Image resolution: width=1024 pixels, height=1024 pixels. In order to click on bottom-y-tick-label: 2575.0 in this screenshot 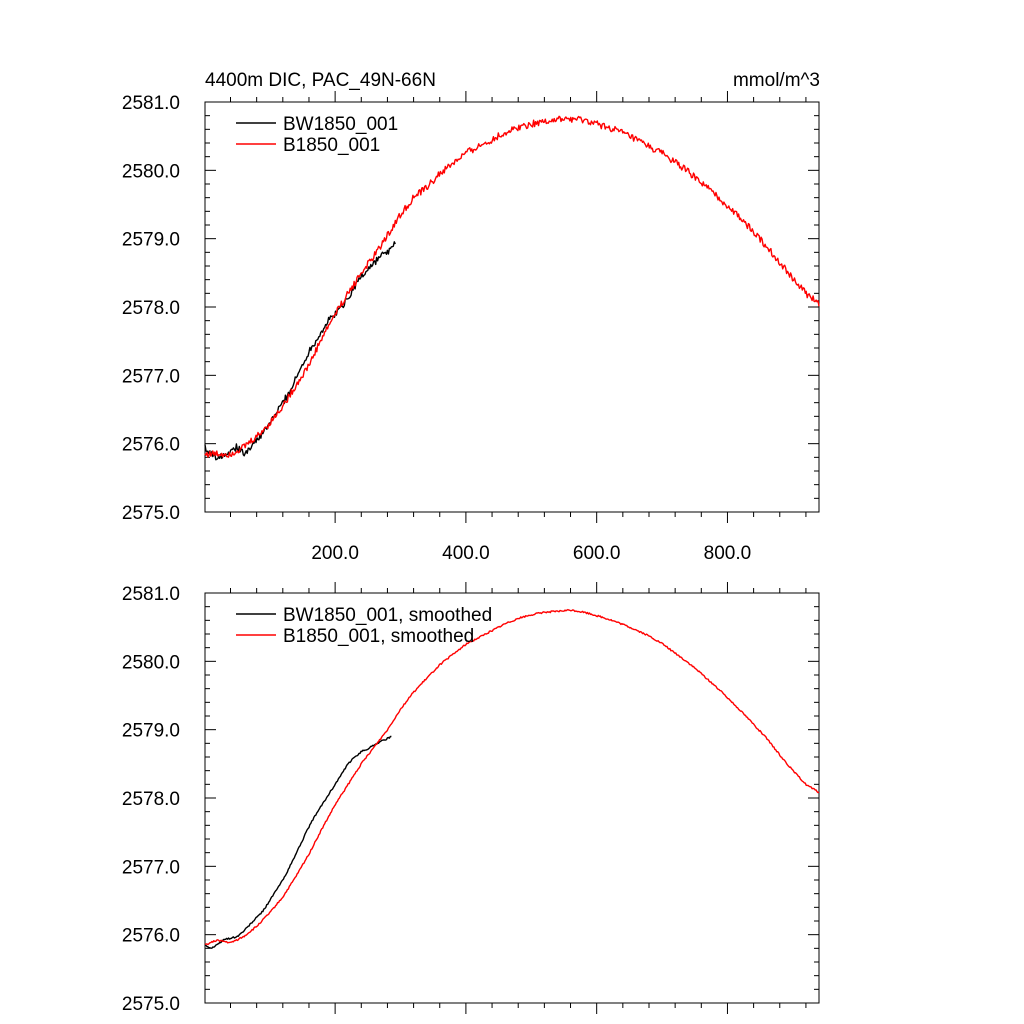, I will do `click(151, 1004)`.